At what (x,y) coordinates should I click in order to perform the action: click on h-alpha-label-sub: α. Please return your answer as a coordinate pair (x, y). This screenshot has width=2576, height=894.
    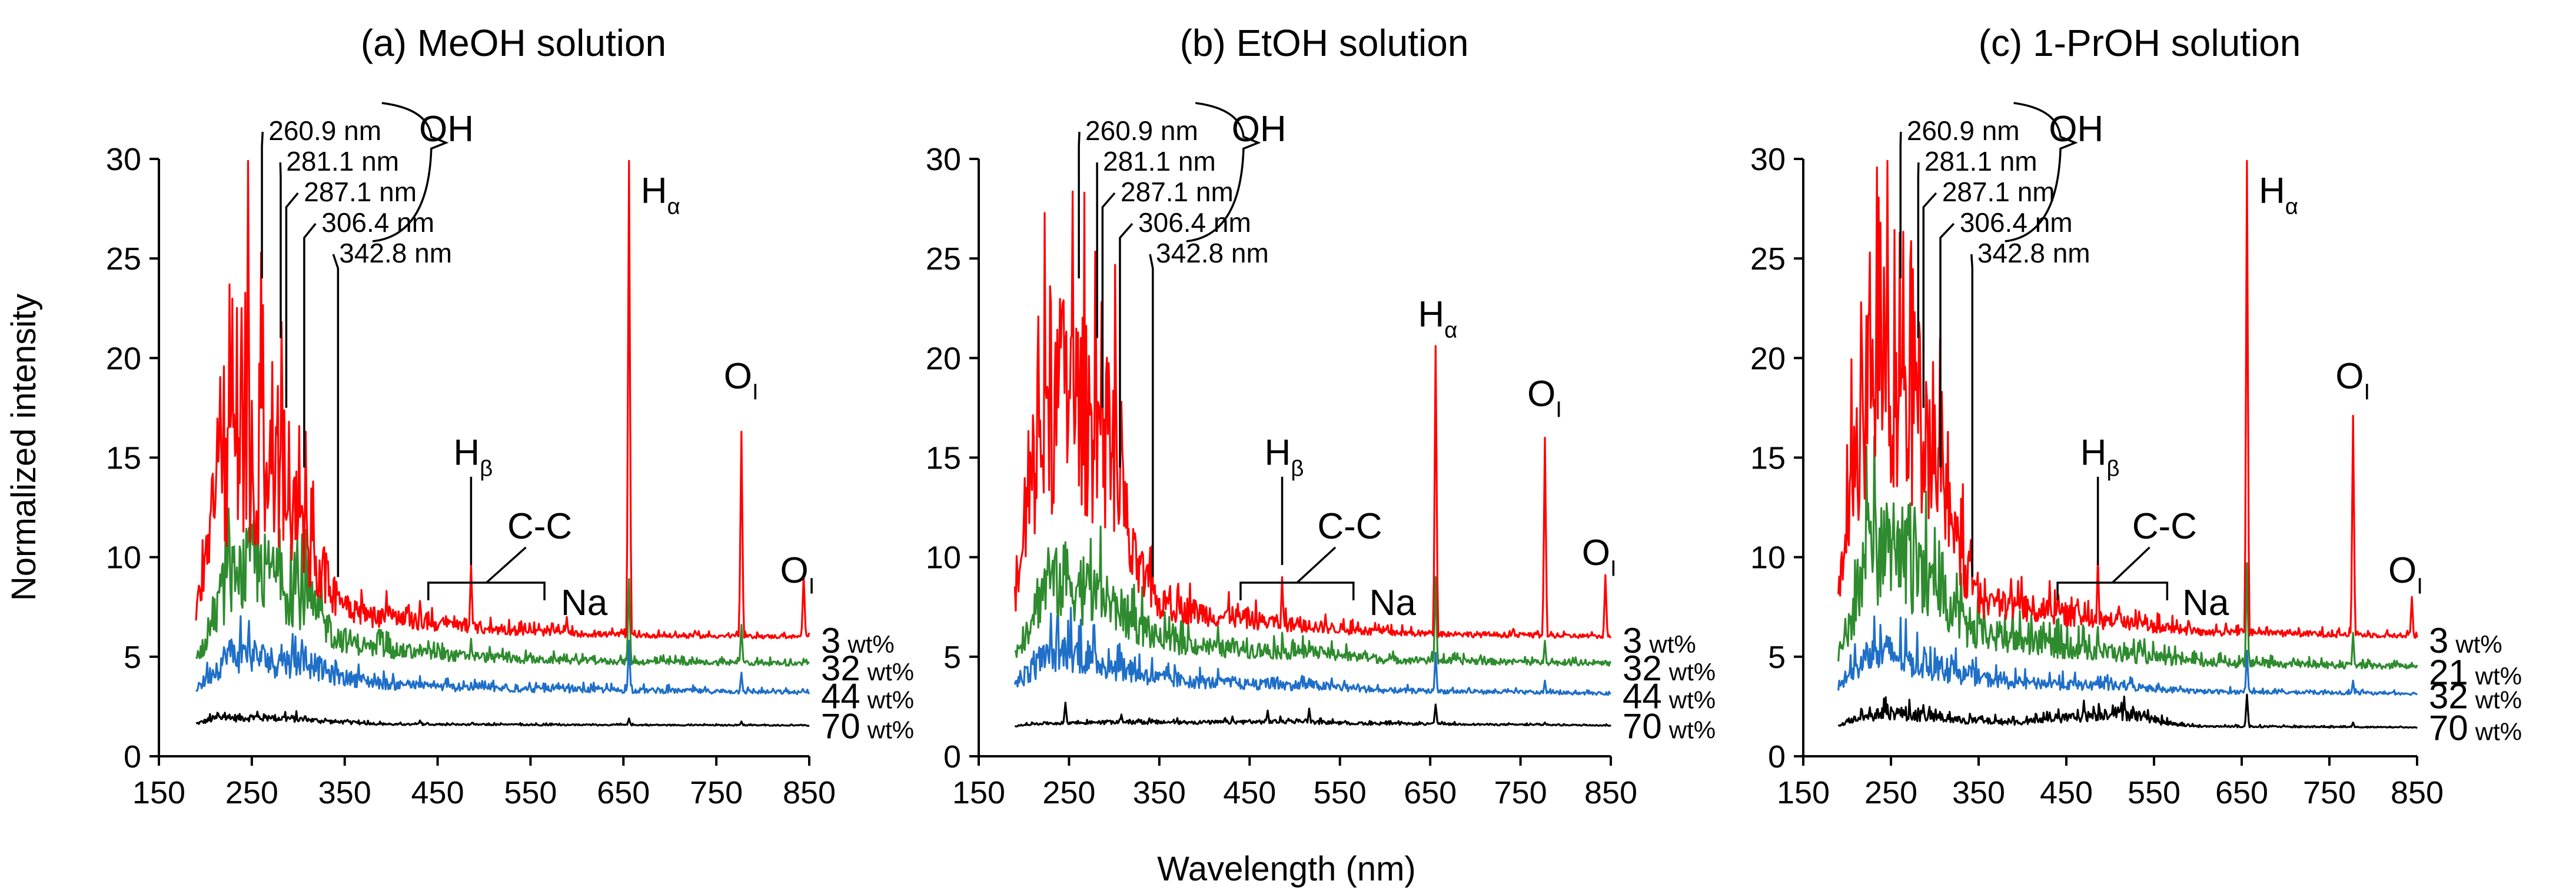
    Looking at the image, I should click on (673, 207).